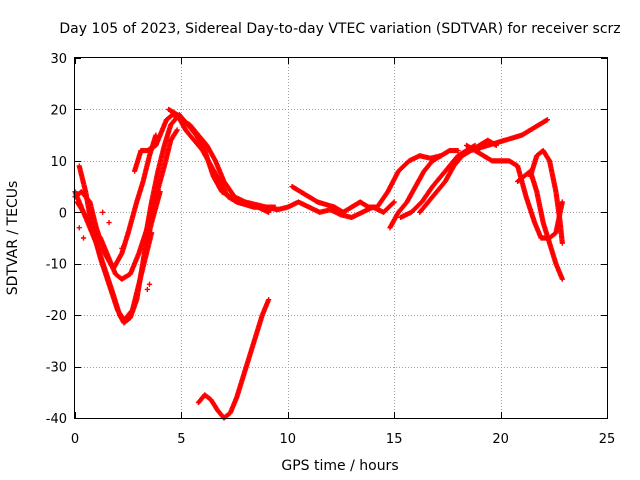 Image resolution: width=640 pixels, height=480 pixels. Describe the element at coordinates (63, 213) in the screenshot. I see `y-tick-label: 0` at that location.